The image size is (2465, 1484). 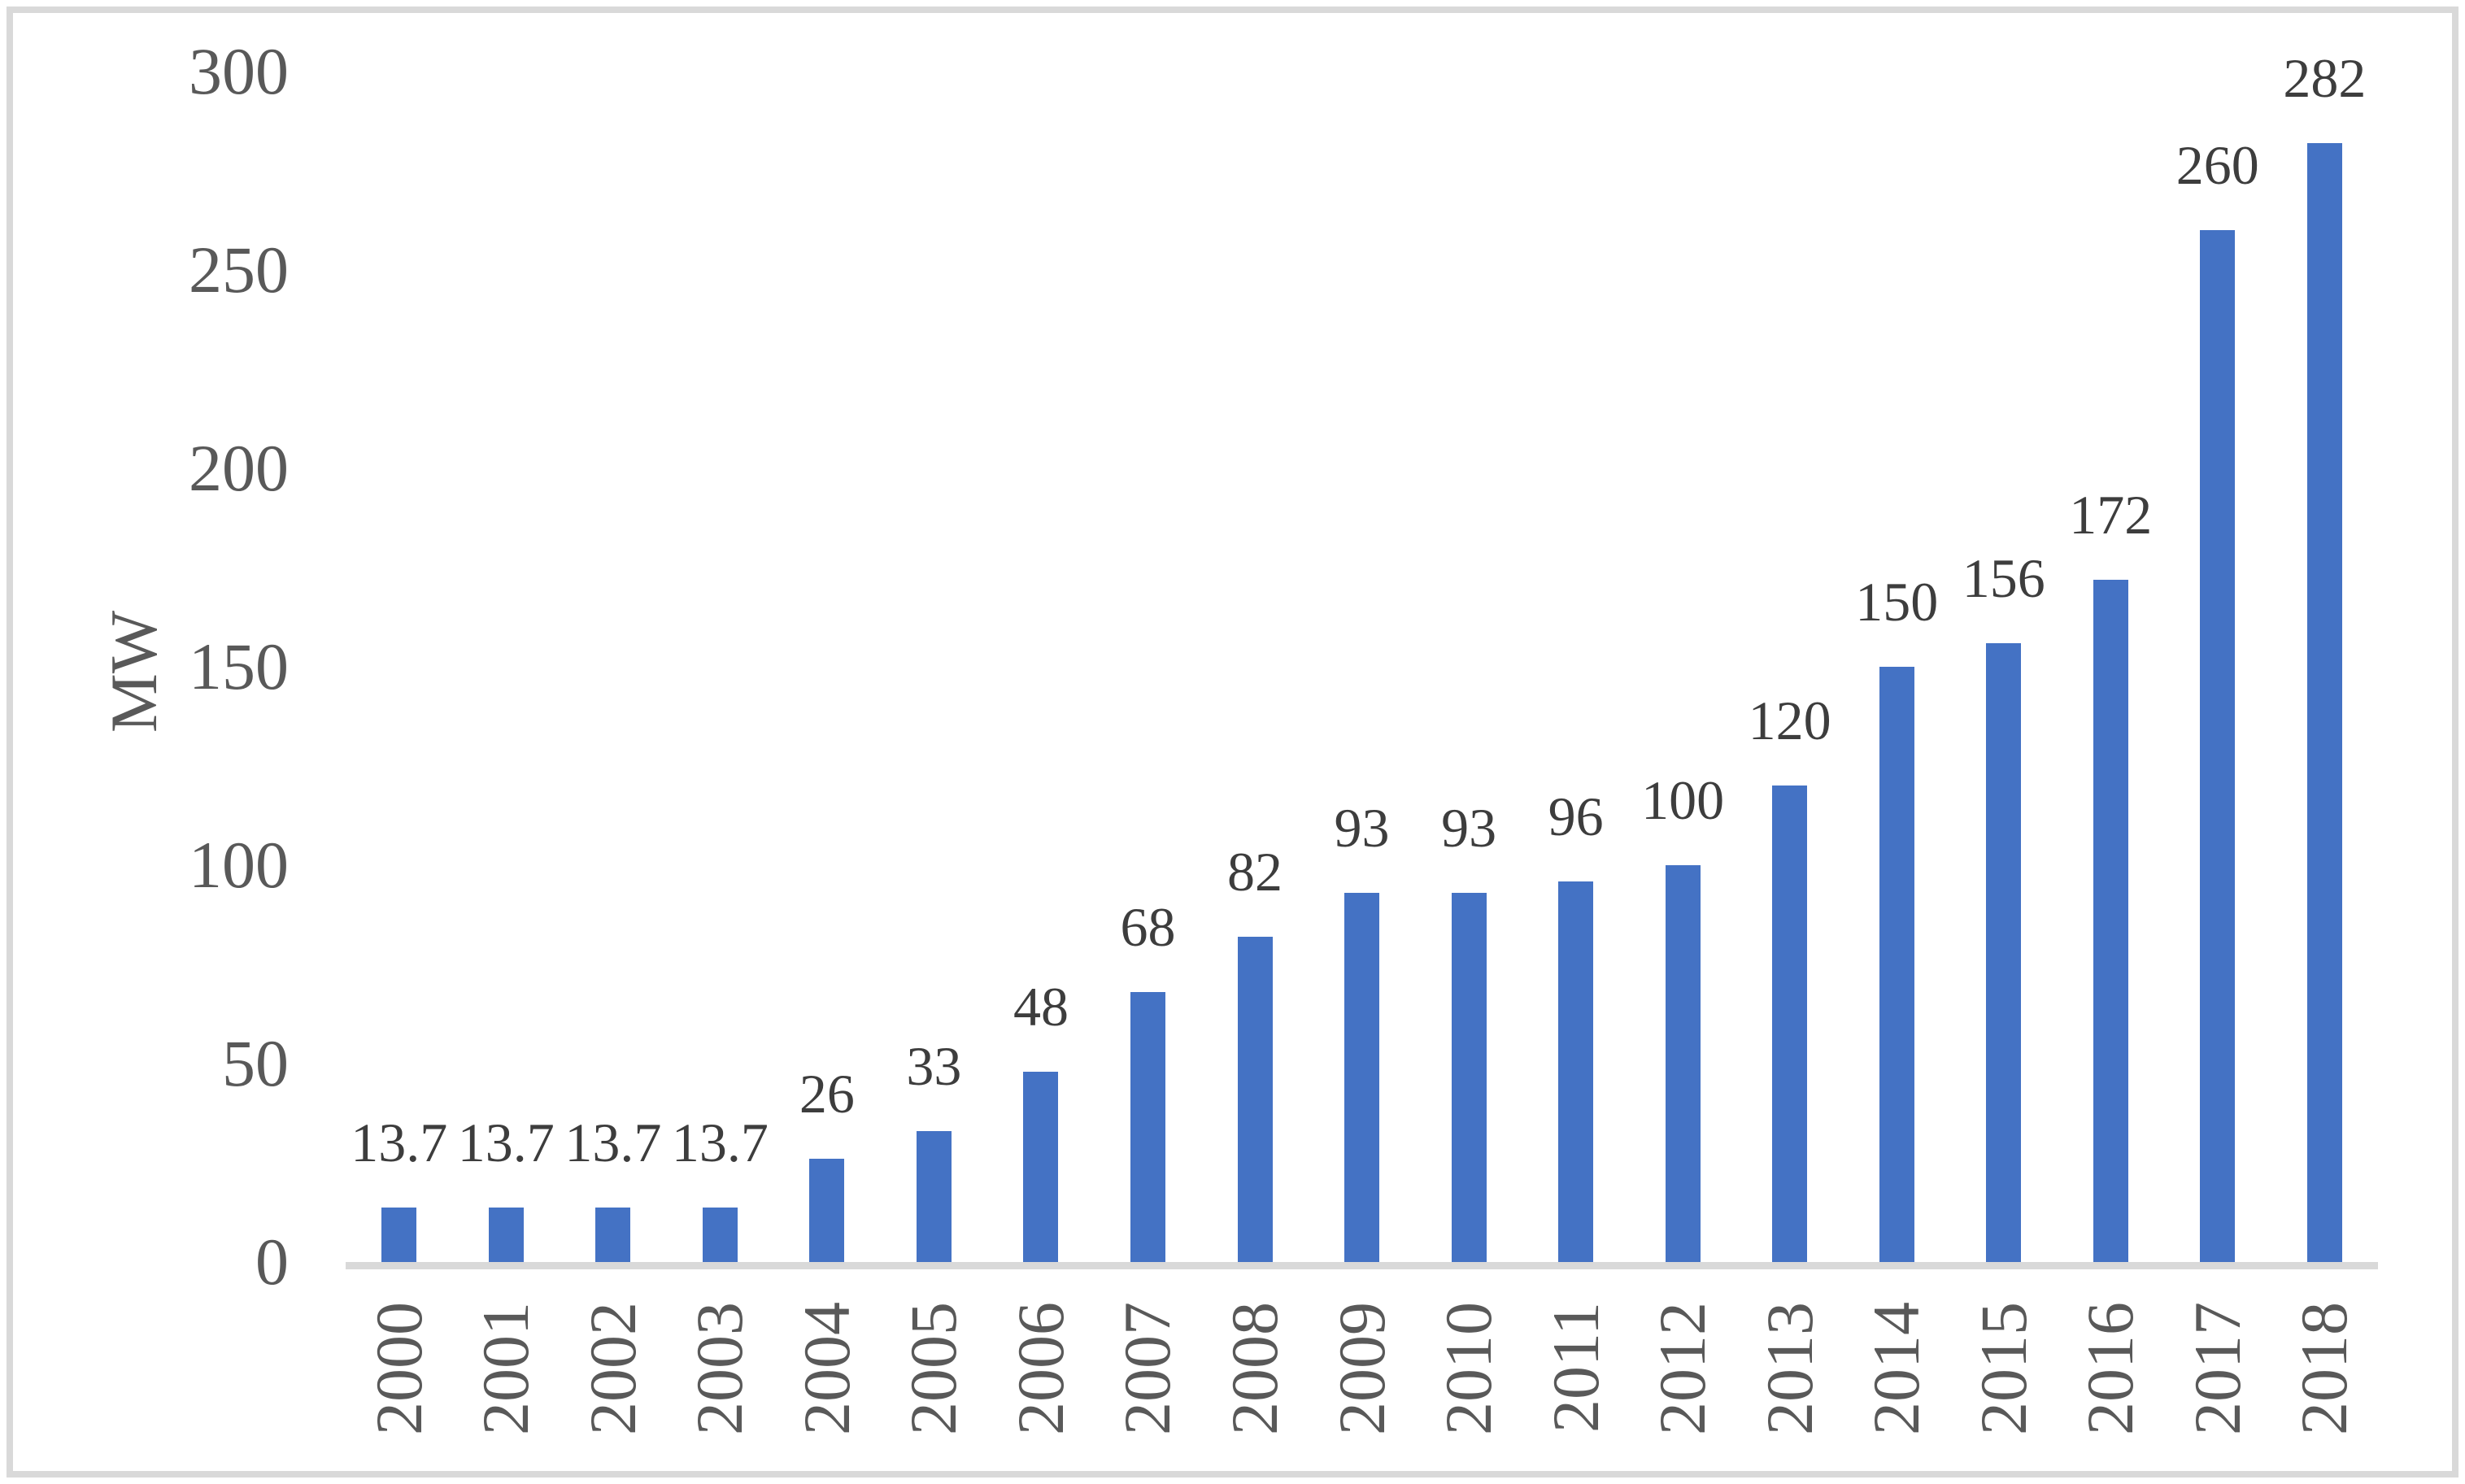 What do you see at coordinates (612, 1368) in the screenshot?
I see `x-tick-label: 2002` at bounding box center [612, 1368].